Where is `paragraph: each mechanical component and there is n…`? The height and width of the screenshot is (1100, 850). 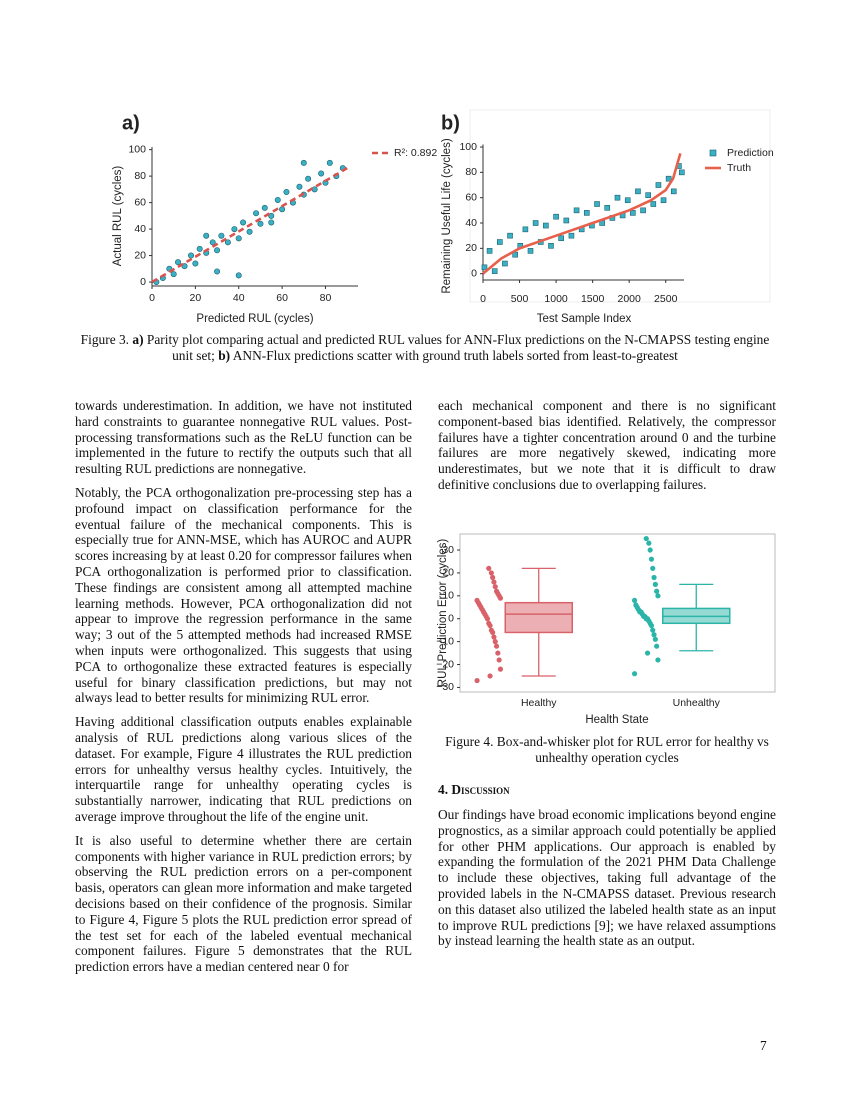 paragraph: each mechanical component and there is n… is located at coordinates (607, 445).